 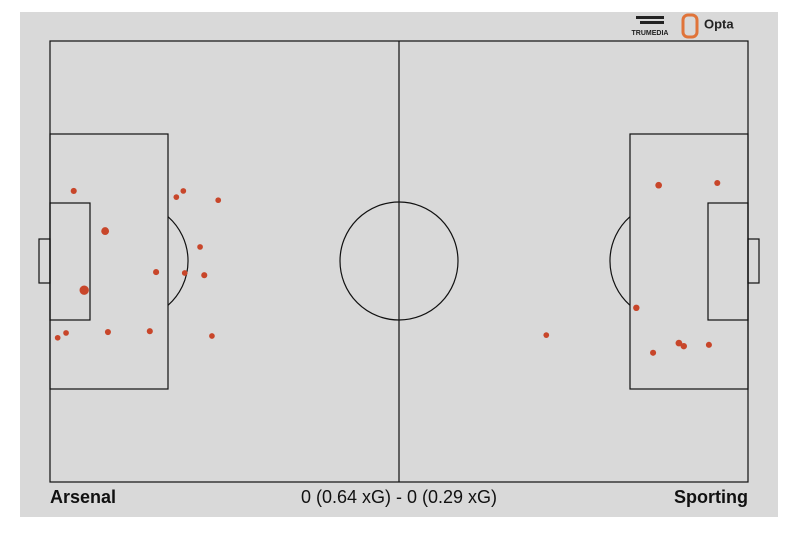 I want to click on team-label: Sporting, so click(x=711, y=497).